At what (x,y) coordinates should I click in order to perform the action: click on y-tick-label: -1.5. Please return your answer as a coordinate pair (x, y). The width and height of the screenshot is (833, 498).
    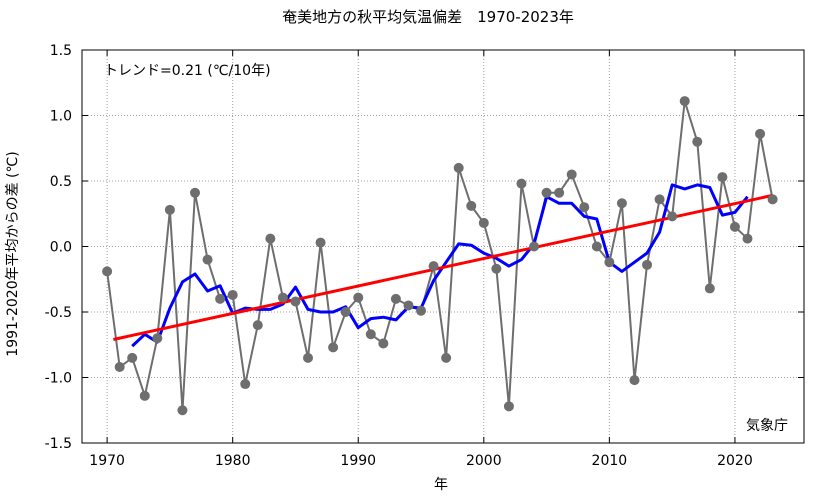
    Looking at the image, I should click on (58, 444).